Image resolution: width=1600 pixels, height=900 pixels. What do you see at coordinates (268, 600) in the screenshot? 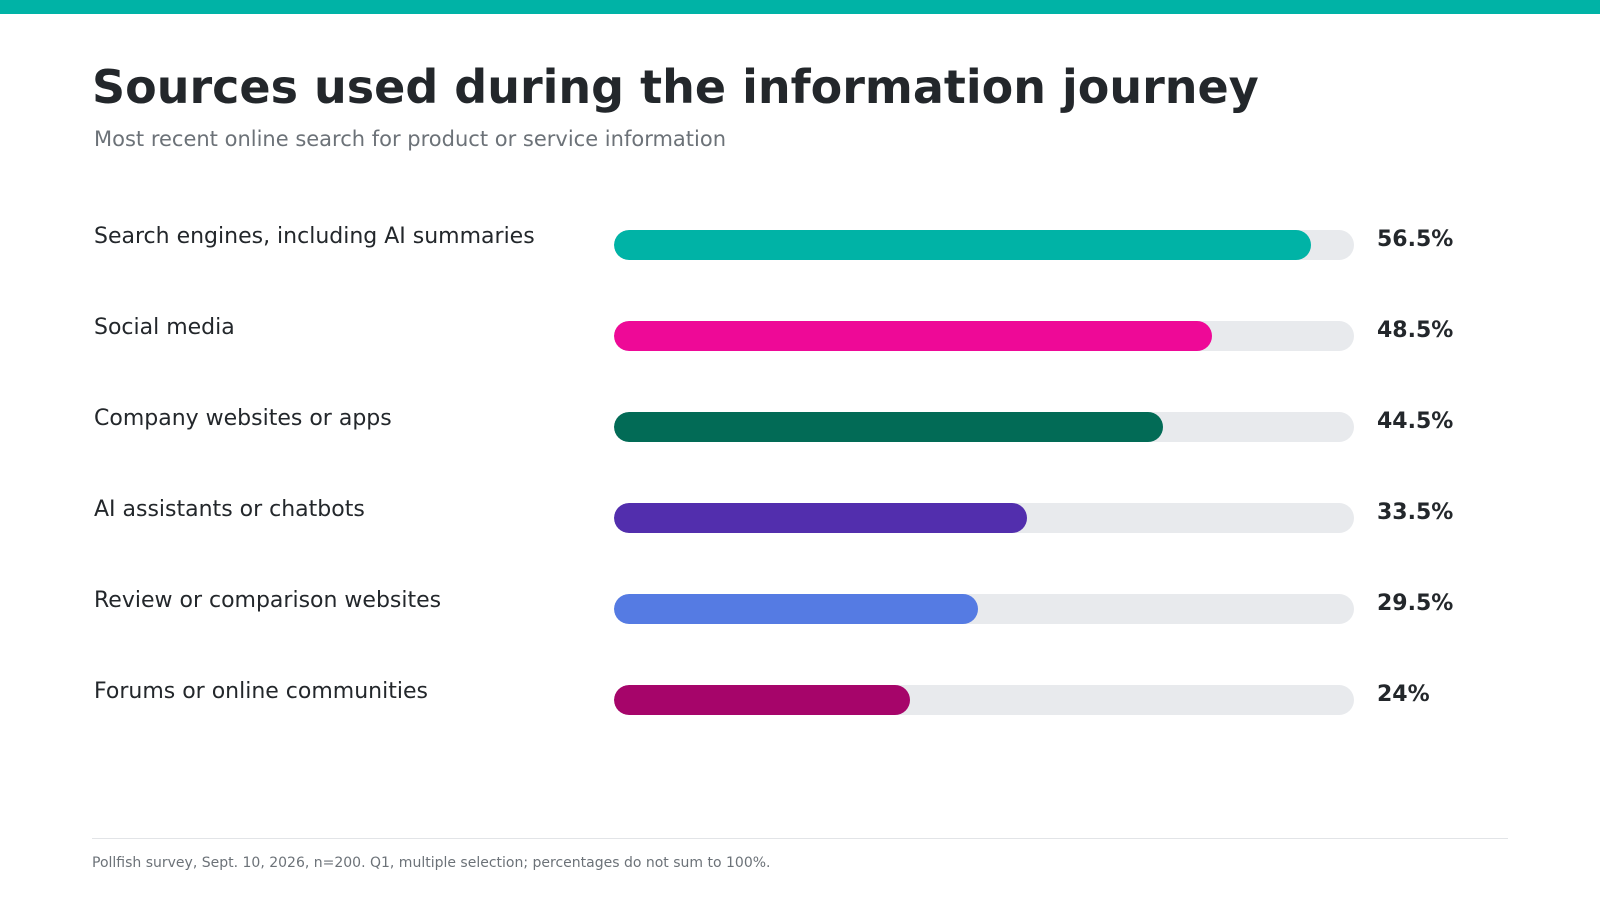
I see `category-label: Review or comparison websites` at bounding box center [268, 600].